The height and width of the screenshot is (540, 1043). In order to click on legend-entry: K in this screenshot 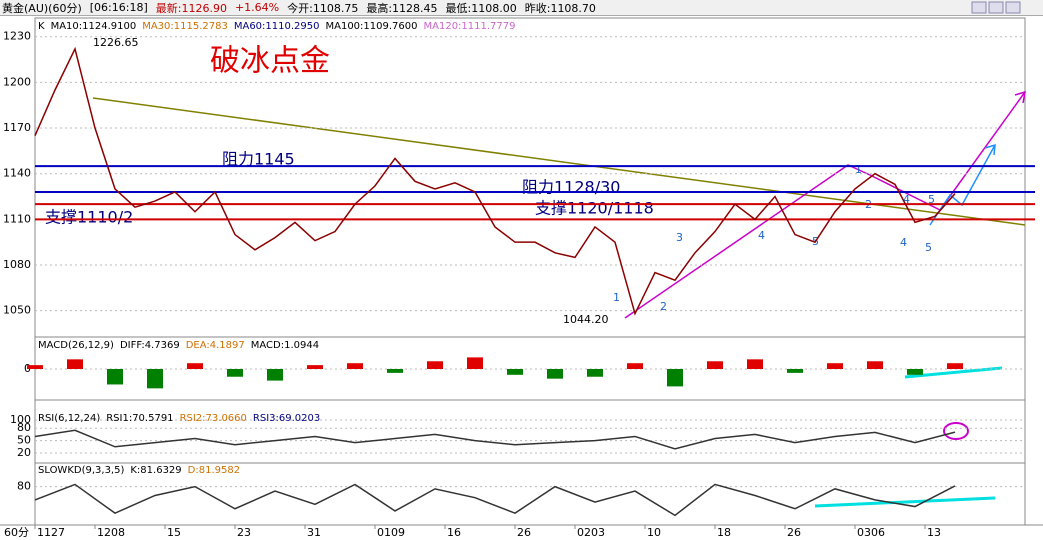, I will do `click(41, 26)`.